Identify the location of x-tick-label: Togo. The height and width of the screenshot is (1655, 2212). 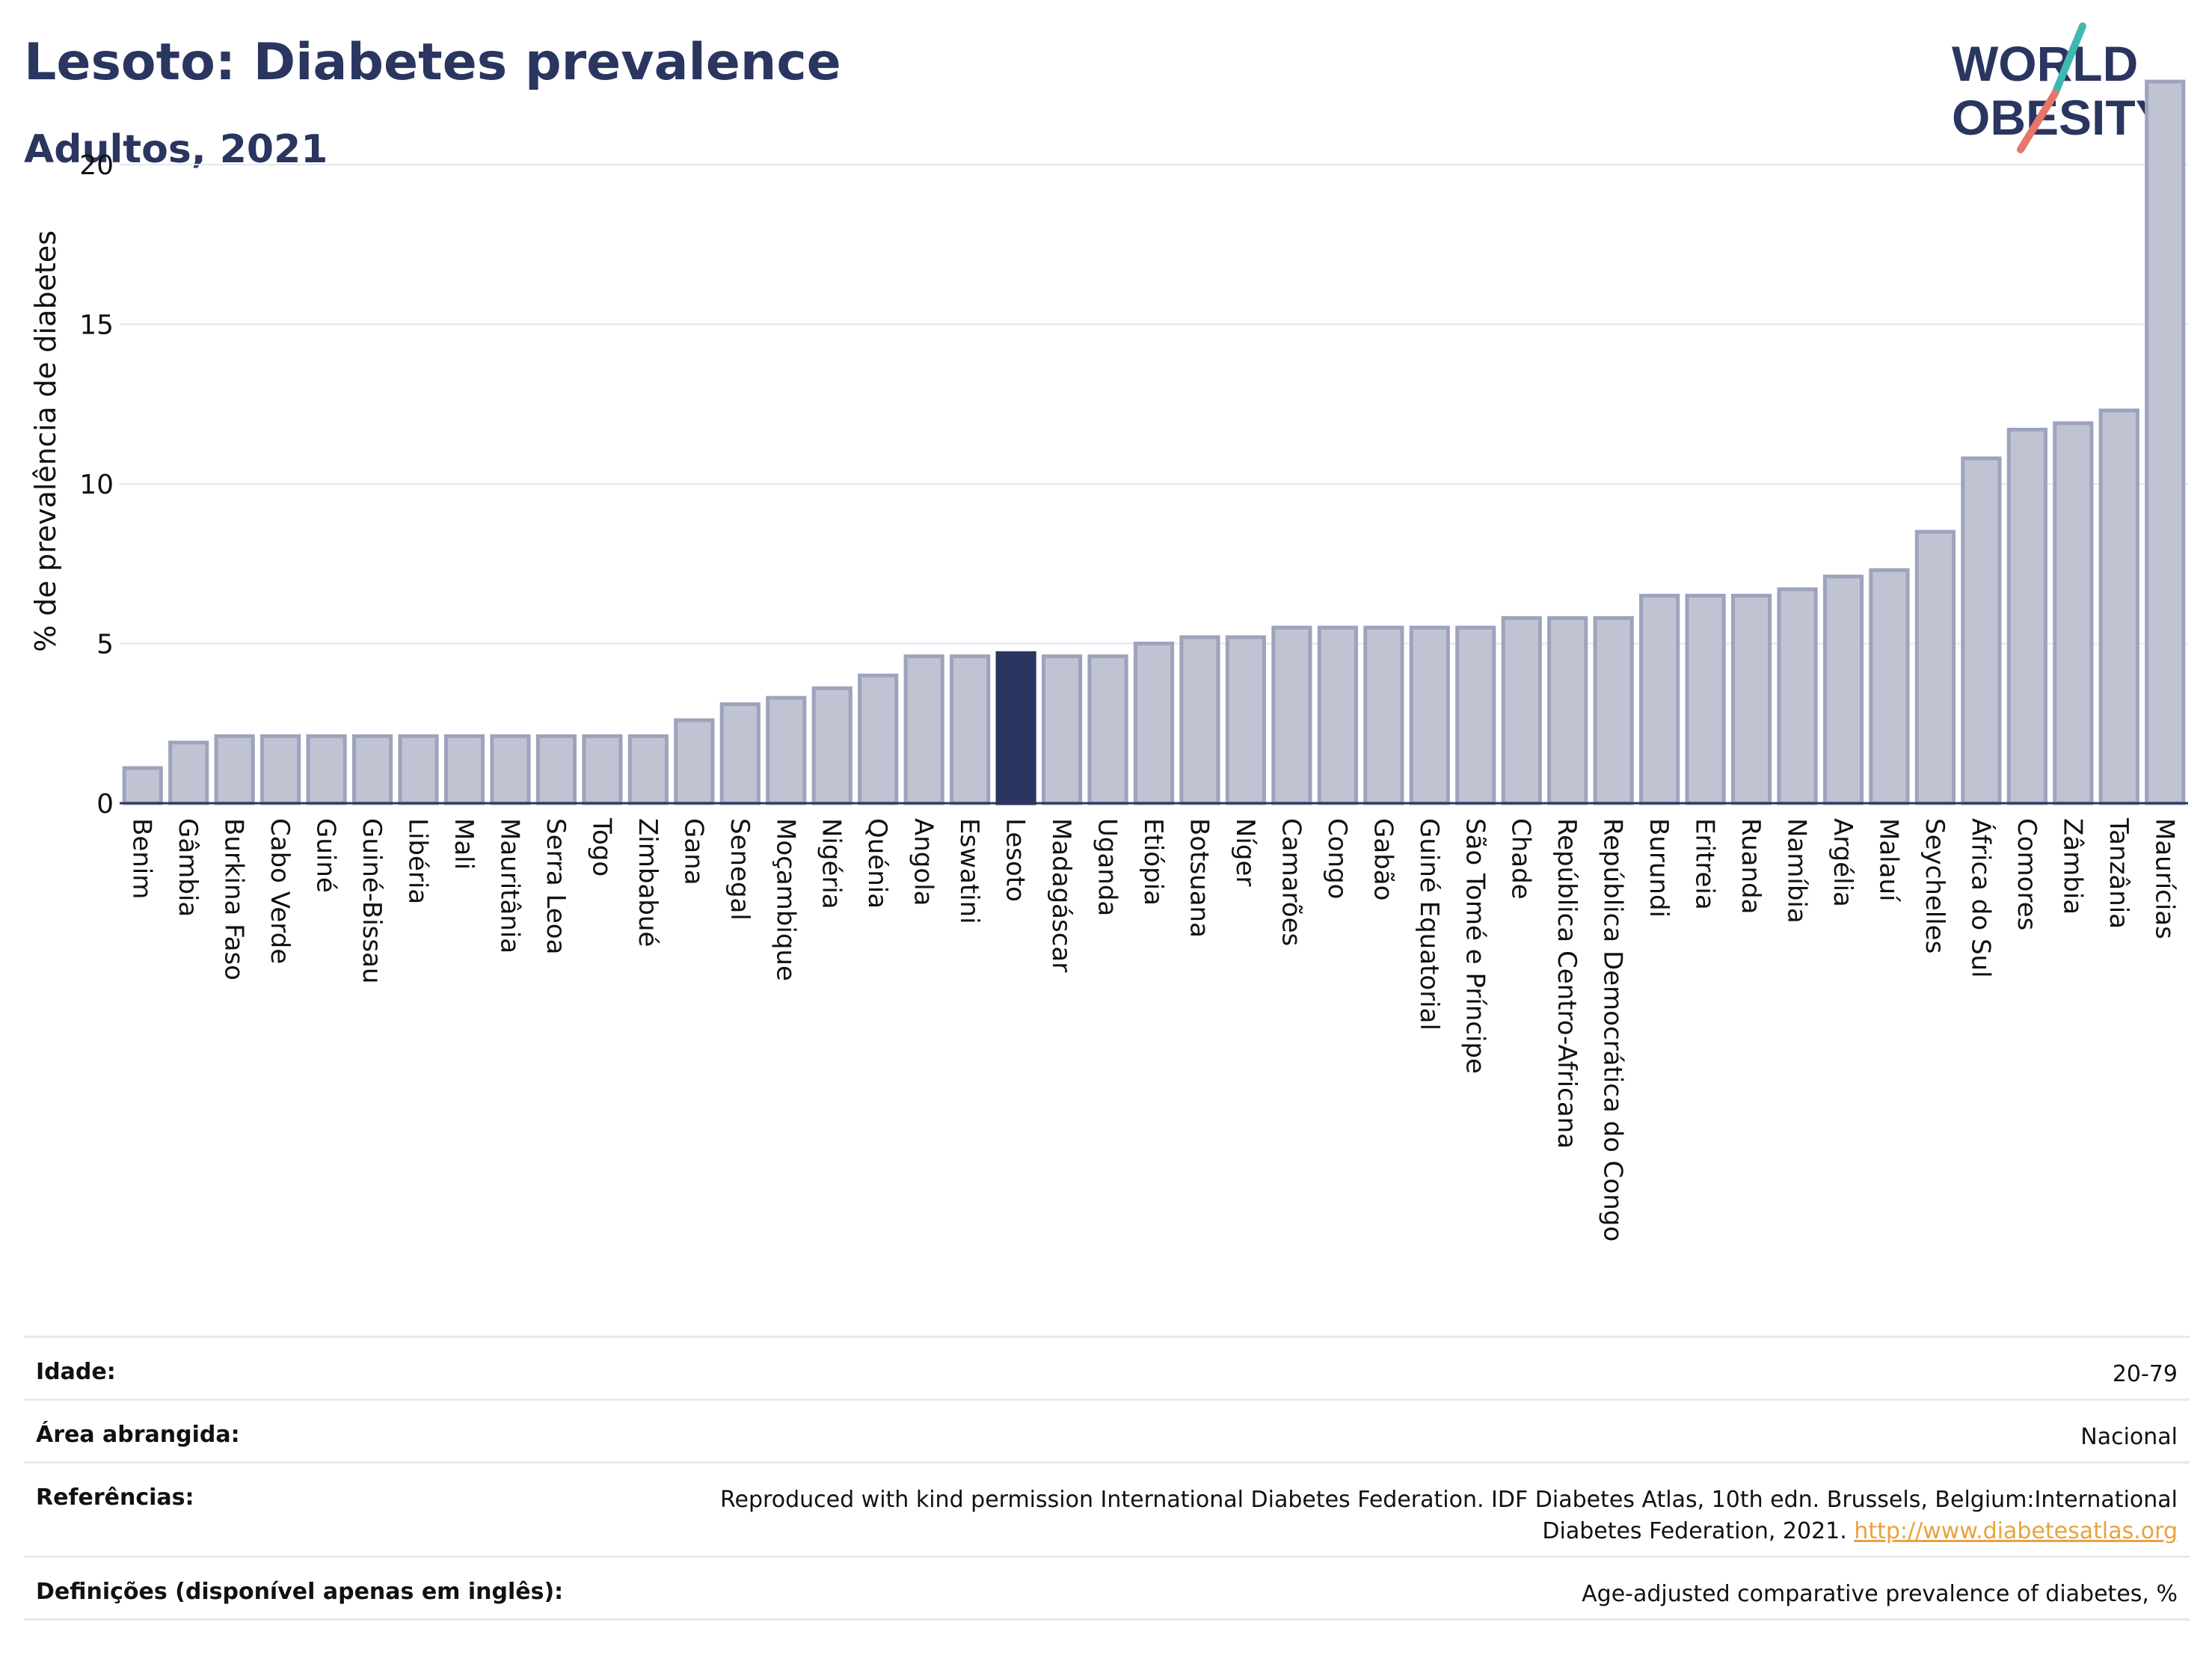
(601, 846).